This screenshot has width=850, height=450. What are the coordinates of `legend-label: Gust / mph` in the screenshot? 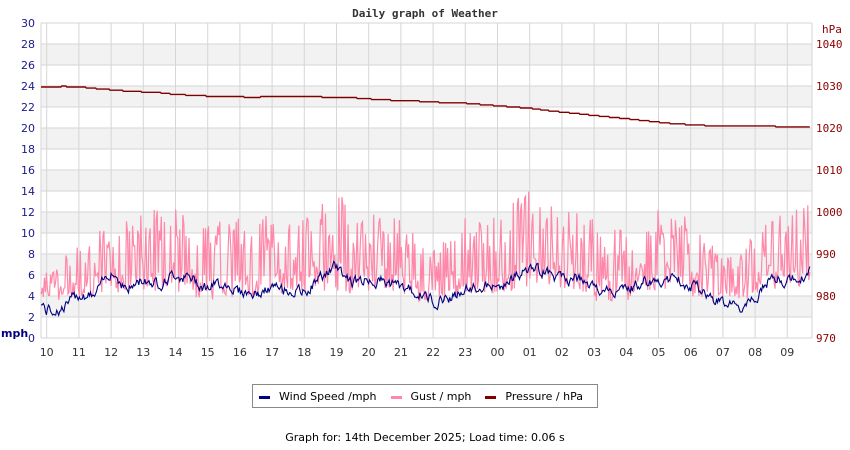 It's located at (441, 396).